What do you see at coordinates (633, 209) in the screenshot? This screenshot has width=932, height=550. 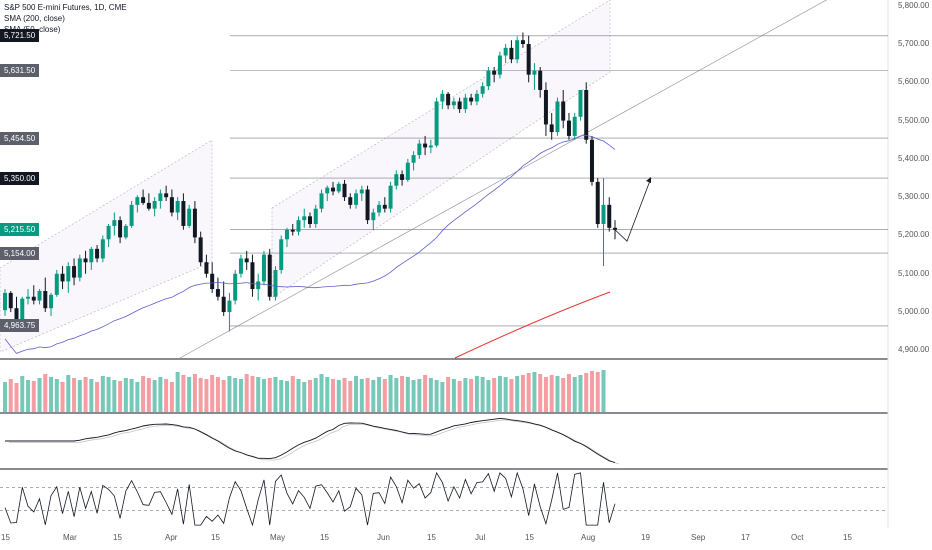 I see `forecast-arrow` at bounding box center [633, 209].